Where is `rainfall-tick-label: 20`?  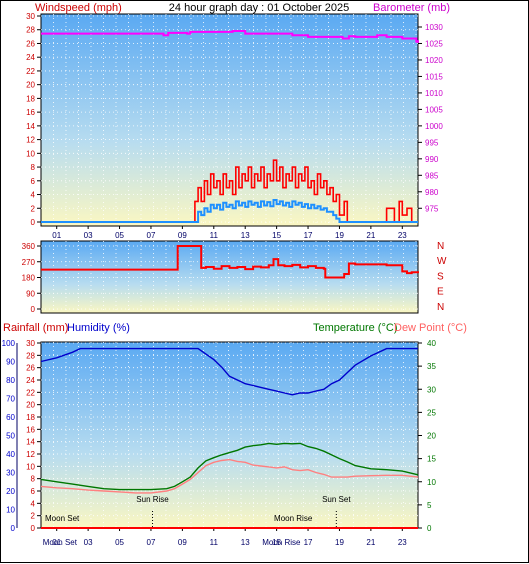 rainfall-tick-label: 20 is located at coordinates (30, 405).